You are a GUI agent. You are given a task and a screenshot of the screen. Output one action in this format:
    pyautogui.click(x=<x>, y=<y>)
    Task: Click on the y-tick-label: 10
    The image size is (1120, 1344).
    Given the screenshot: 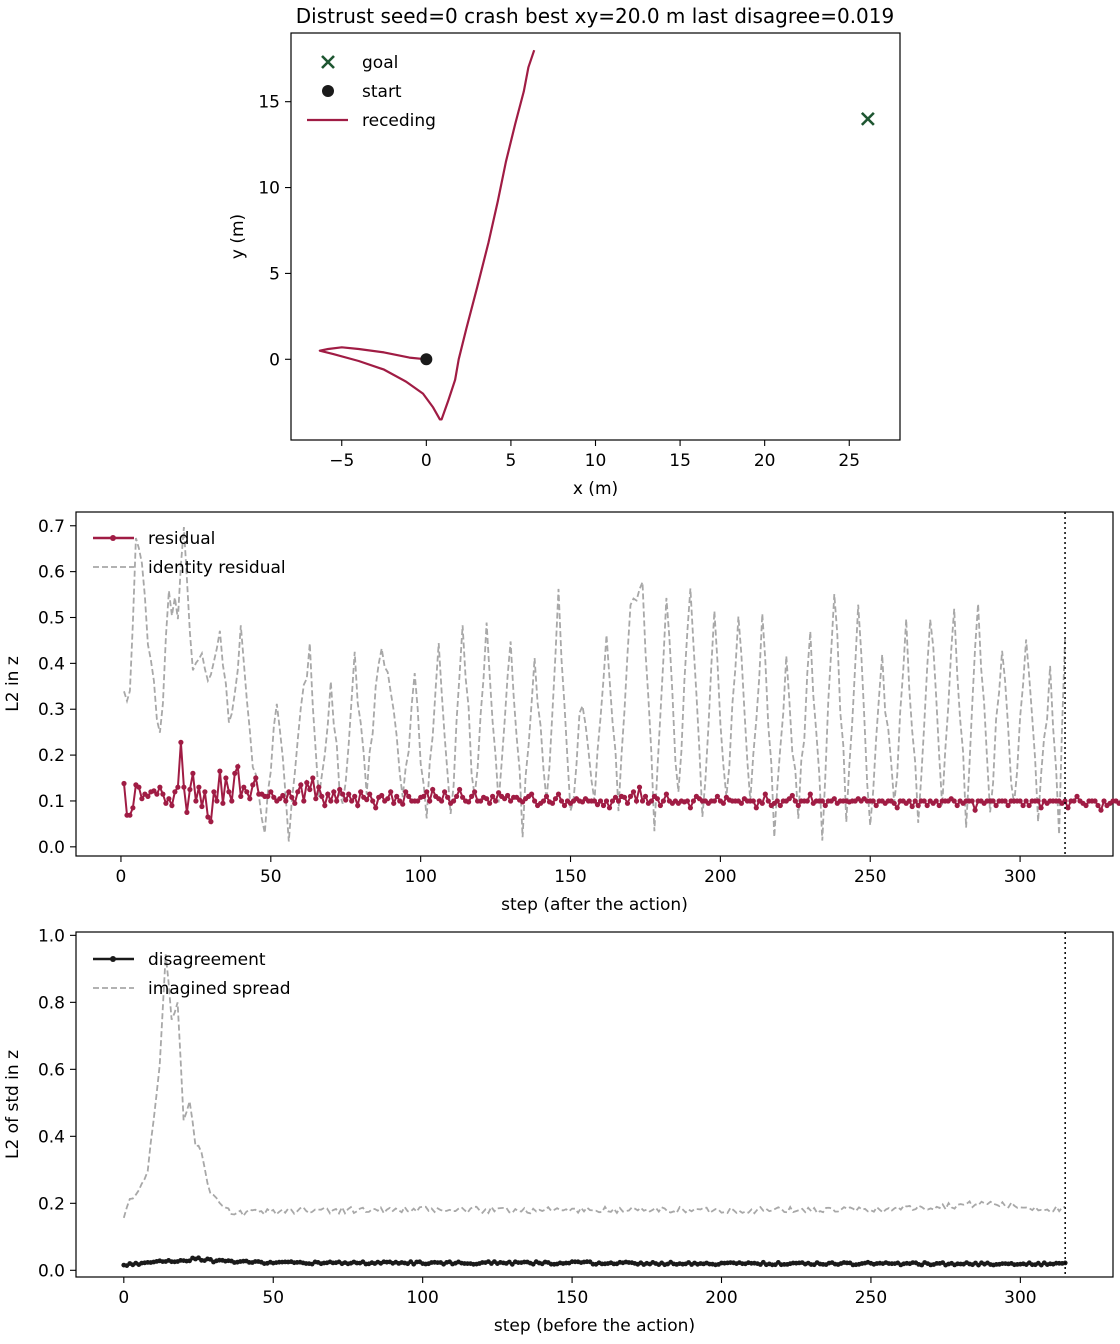 What is the action you would take?
    pyautogui.click(x=269, y=189)
    